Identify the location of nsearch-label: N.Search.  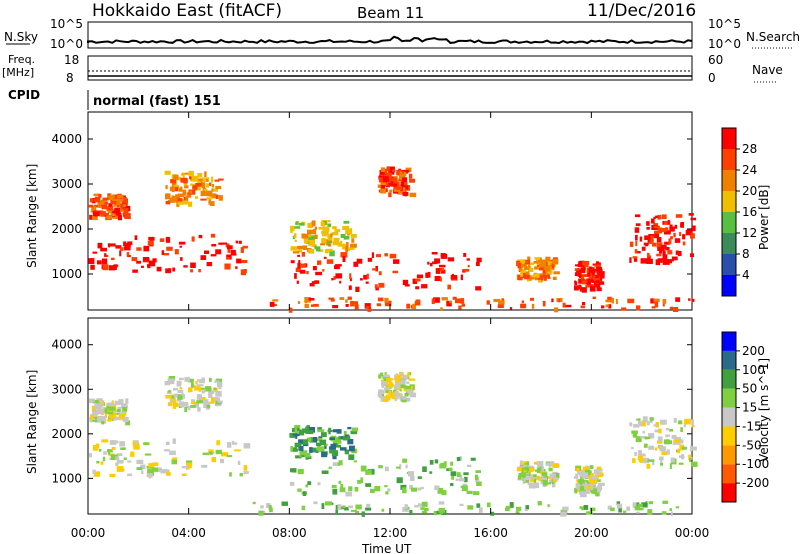
(773, 37).